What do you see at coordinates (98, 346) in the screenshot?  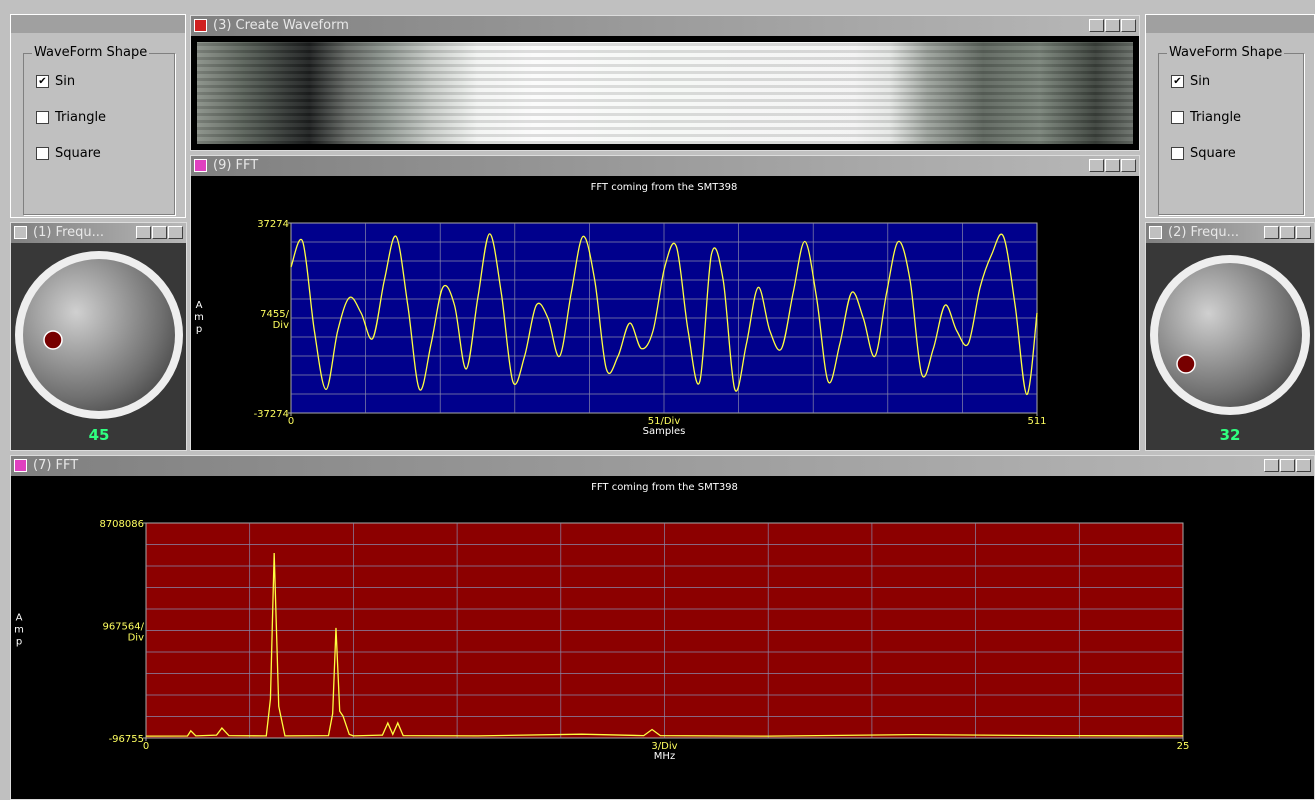 I see `knob: 45` at bounding box center [98, 346].